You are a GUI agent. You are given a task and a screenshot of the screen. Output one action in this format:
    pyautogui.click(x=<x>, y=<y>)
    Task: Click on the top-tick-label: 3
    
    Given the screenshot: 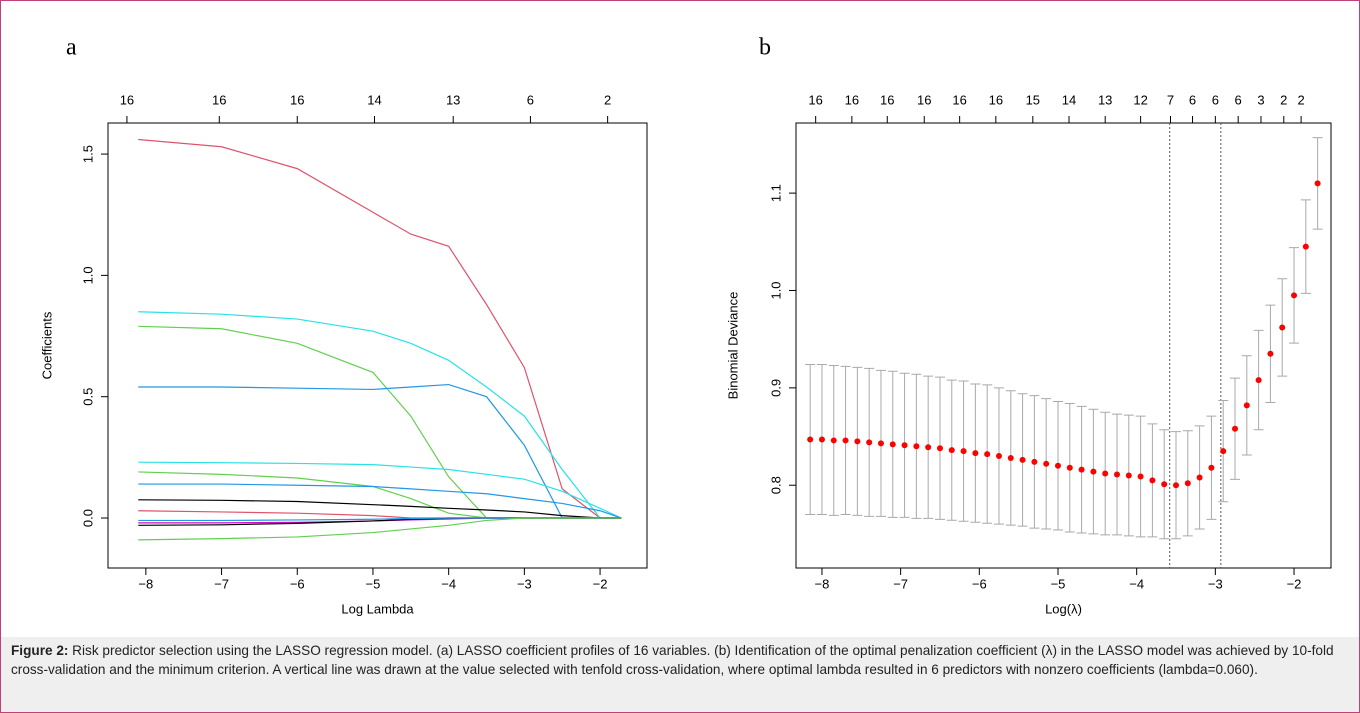 What is the action you would take?
    pyautogui.click(x=1260, y=99)
    